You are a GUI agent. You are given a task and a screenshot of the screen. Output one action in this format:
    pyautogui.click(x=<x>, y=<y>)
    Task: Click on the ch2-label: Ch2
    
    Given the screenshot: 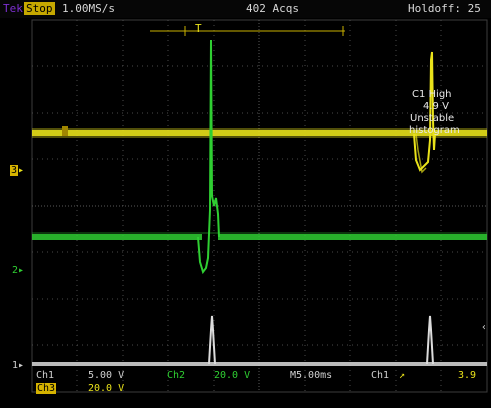 What is the action you would take?
    pyautogui.click(x=176, y=375)
    